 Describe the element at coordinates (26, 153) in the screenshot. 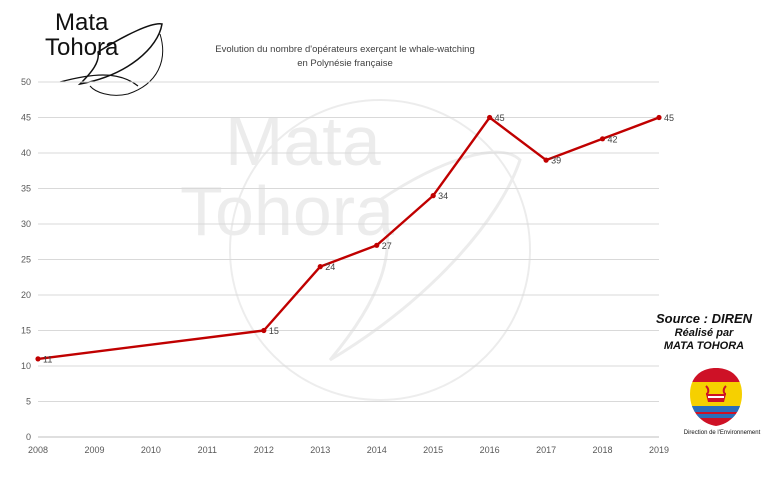

I see `y-tick-label: 40` at that location.